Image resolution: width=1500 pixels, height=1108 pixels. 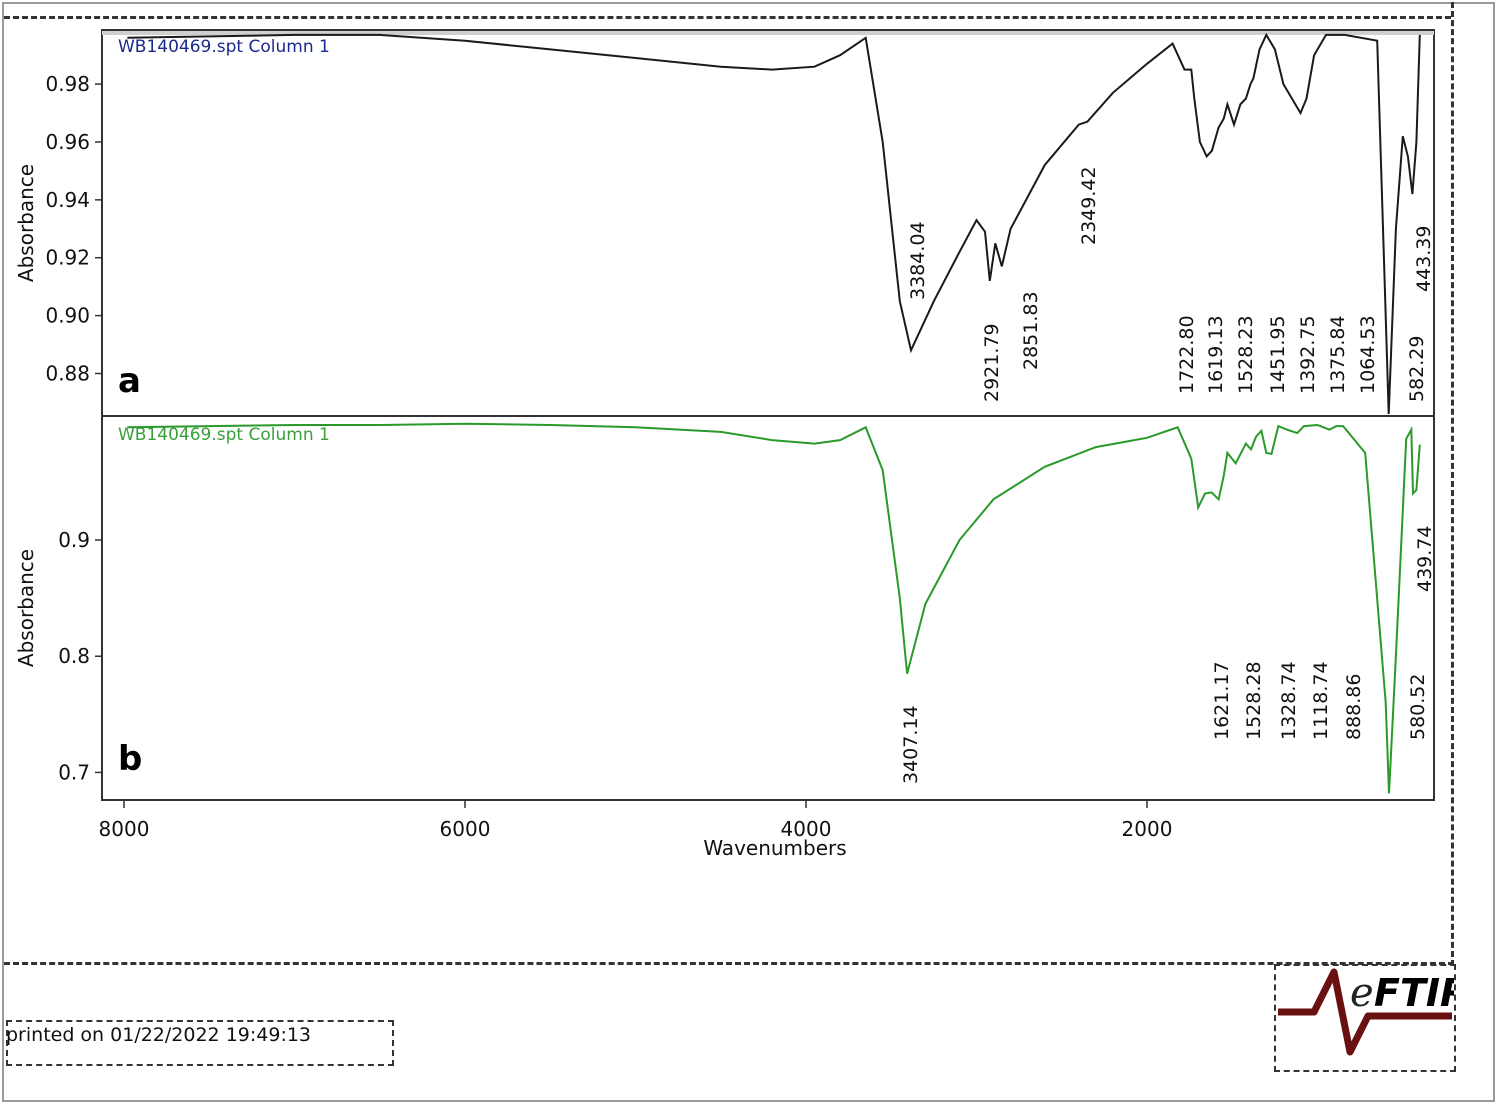 I want to click on peak-label: 2349.42, so click(x=1089, y=205).